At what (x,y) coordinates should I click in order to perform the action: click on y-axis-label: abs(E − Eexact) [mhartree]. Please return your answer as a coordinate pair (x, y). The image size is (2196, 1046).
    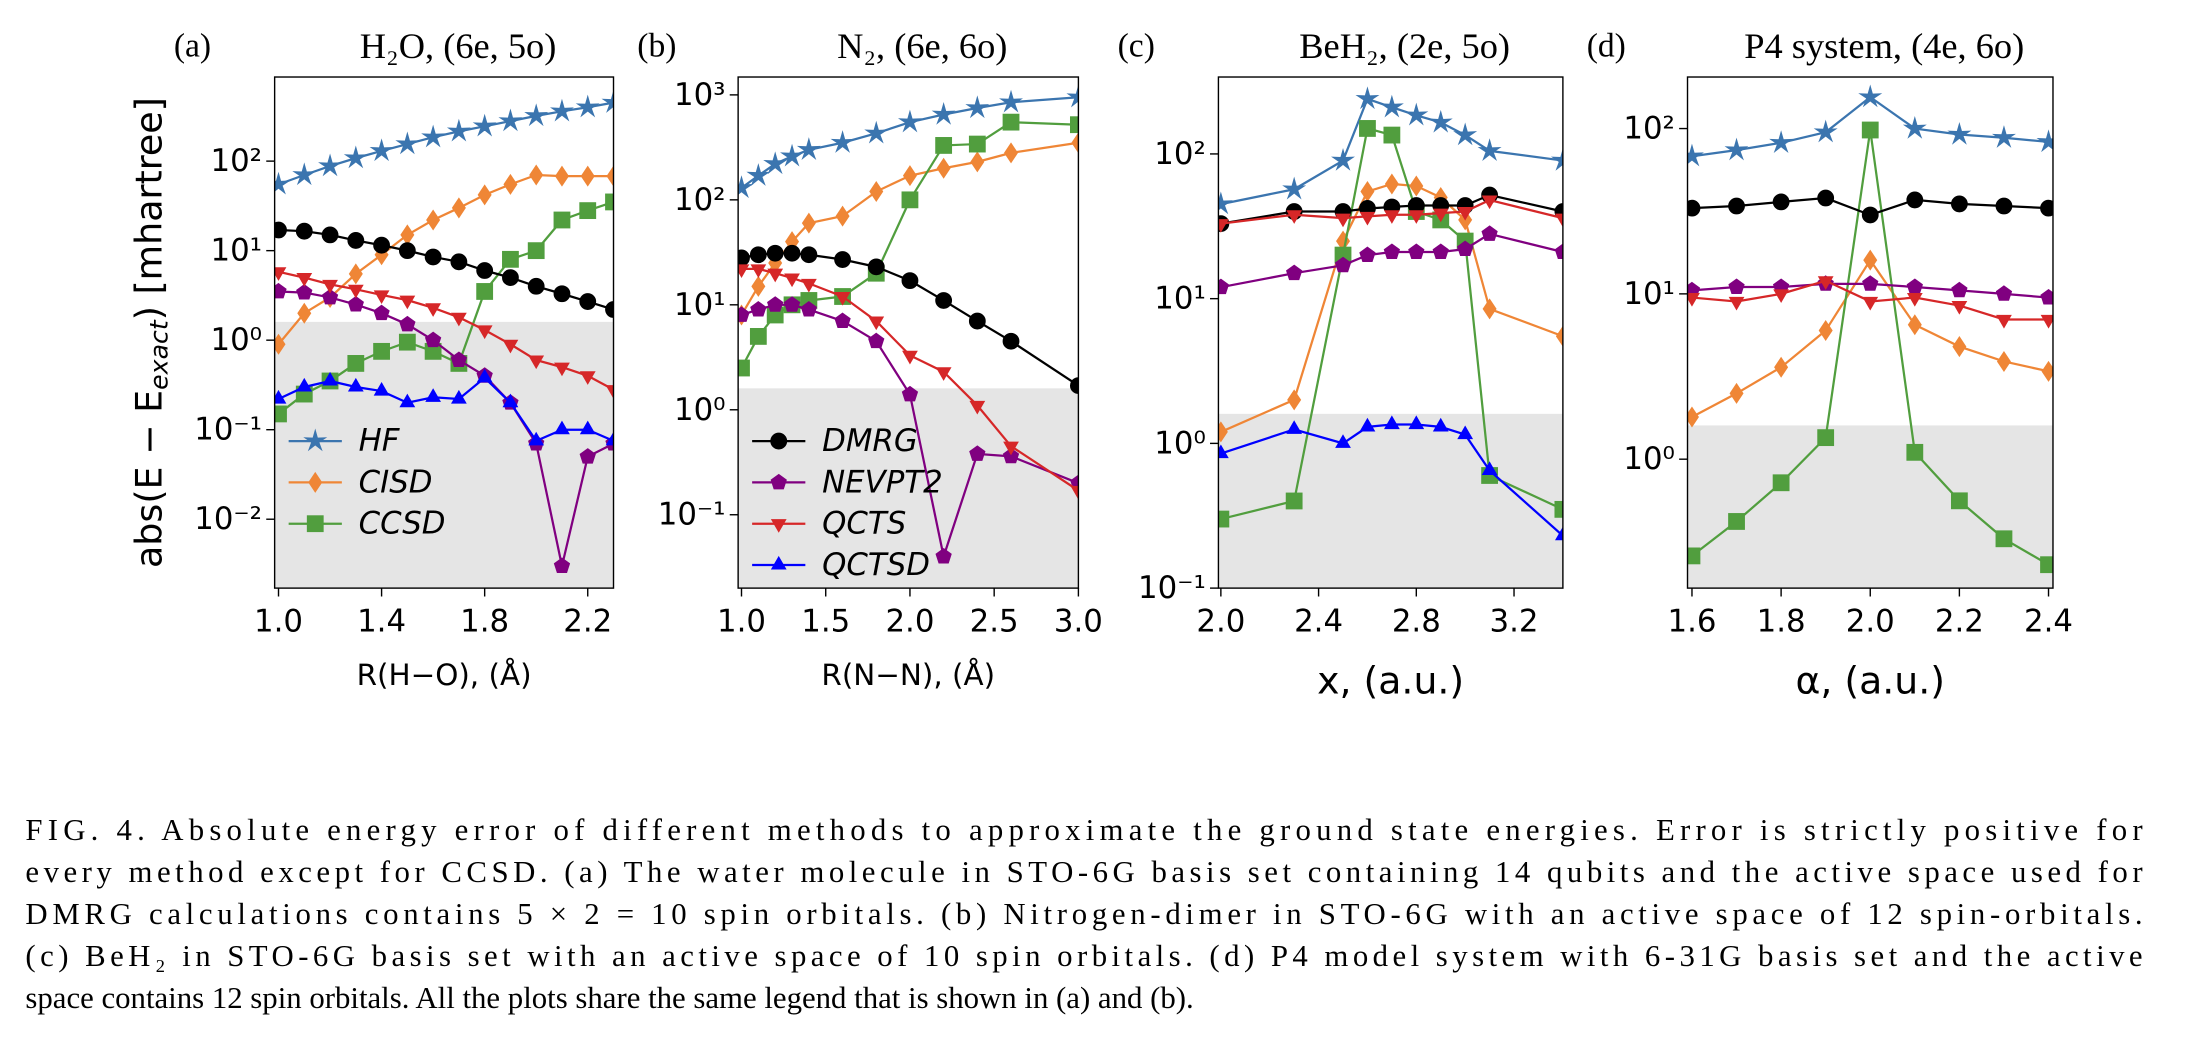
    Looking at the image, I should click on (150, 332).